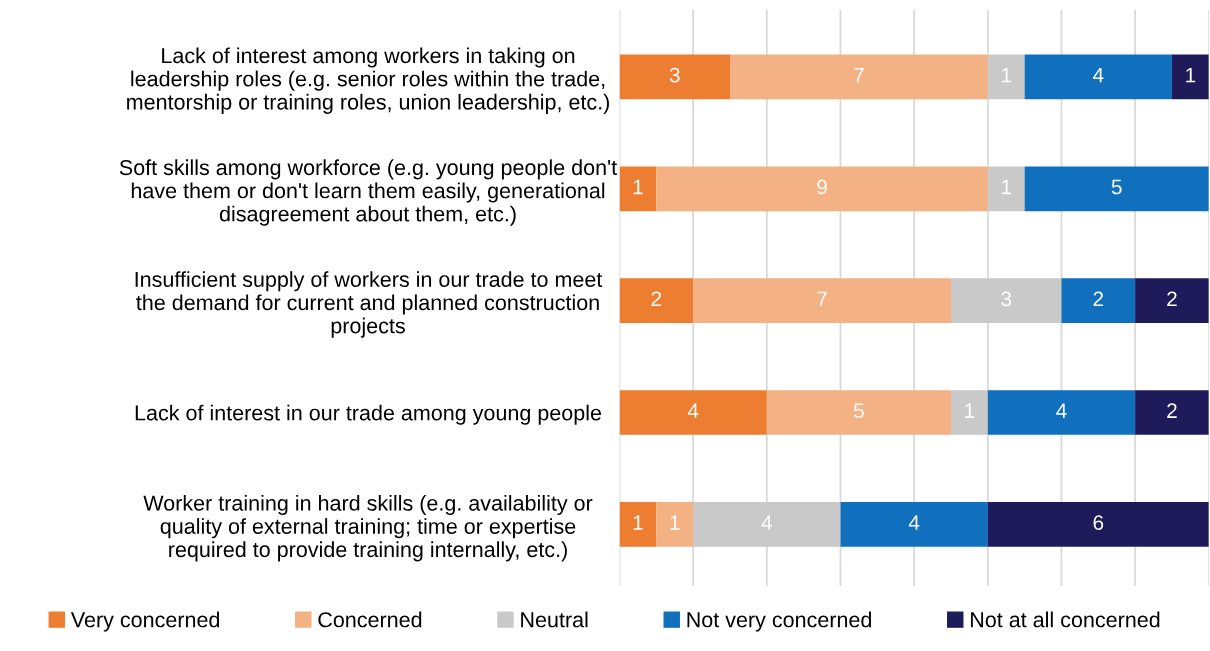 The image size is (1210, 651). Describe the element at coordinates (368, 80) in the screenshot. I see `y-tick-label: Lack of interest among workers in taking on leadership roles (e.g. senior roles within the trade, mentorship or training roles, union leadership, etc.)` at that location.